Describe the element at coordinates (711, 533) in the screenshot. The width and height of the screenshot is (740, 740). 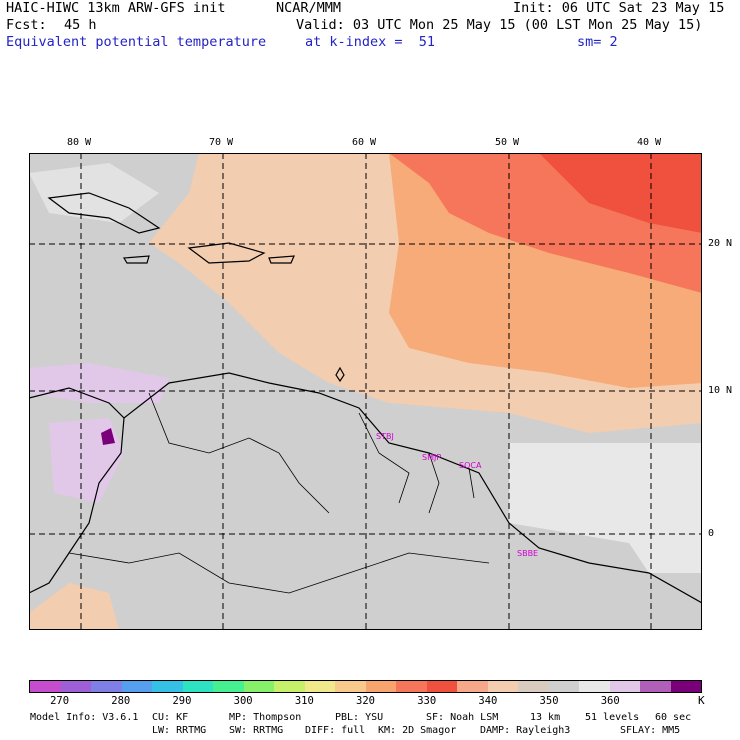
I see `lat-label-0: 0` at that location.